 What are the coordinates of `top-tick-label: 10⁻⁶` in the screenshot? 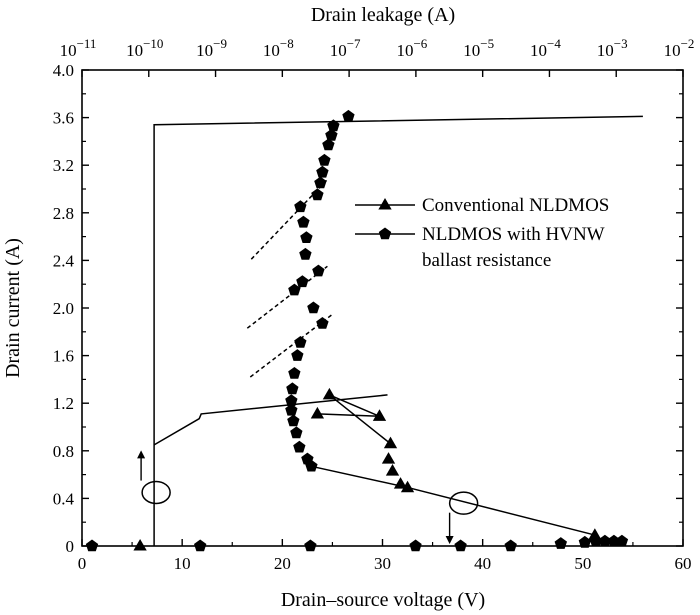 It's located at (411, 48).